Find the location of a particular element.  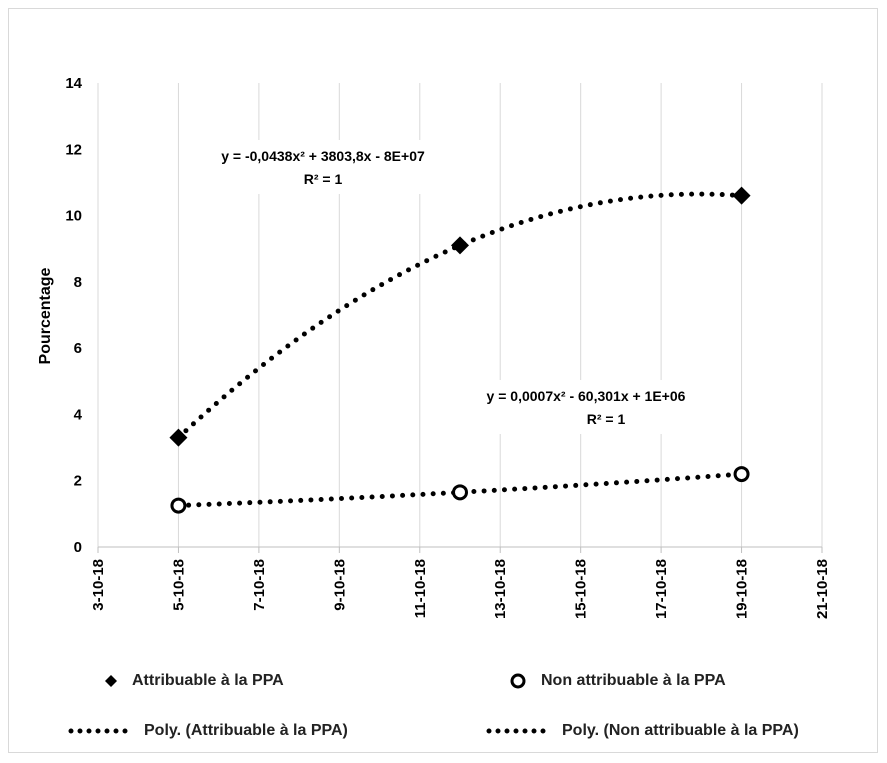

x-tick-label: 11-10-18 is located at coordinates (420, 588).